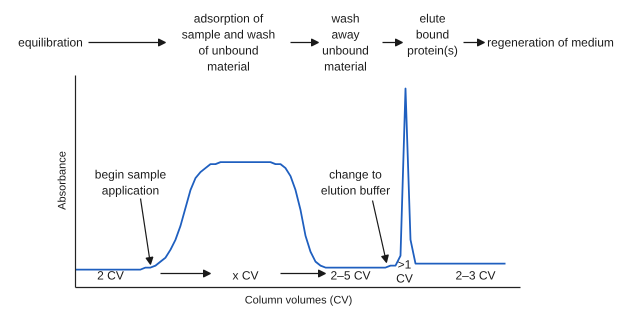 Image resolution: width=620 pixels, height=320 pixels. I want to click on annotation: x CV, so click(245, 275).